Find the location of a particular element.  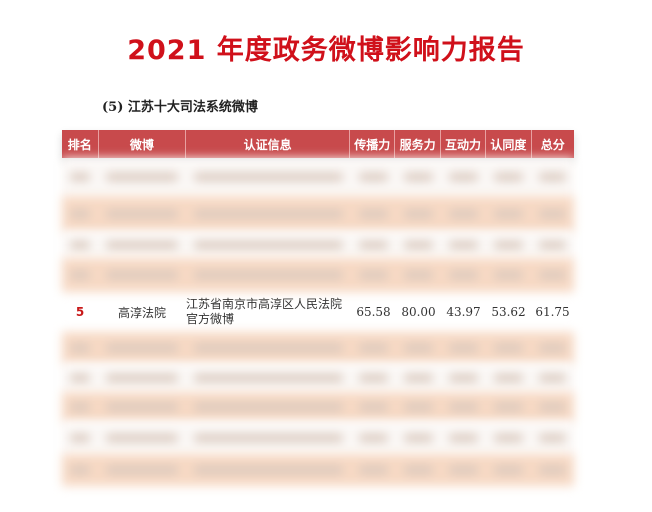

col-service: 服务力 is located at coordinates (418, 144).